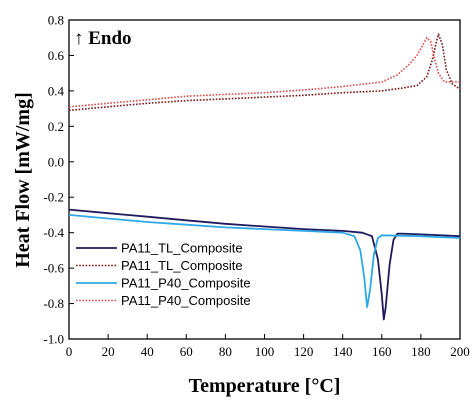 This screenshot has height=401, width=474. I want to click on y-axis-ticks: -1.0 -0.8 -0.6 -0.4 -0.2 0.0 0.2 0.4 0.6 0.8, so click(58, 180).